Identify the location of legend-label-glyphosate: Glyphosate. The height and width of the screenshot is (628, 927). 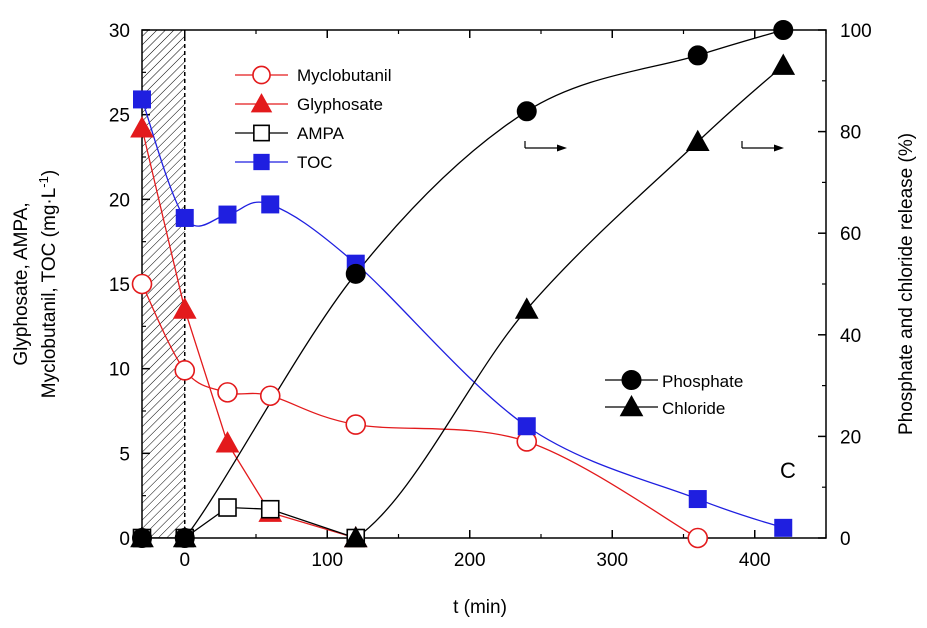
(340, 104).